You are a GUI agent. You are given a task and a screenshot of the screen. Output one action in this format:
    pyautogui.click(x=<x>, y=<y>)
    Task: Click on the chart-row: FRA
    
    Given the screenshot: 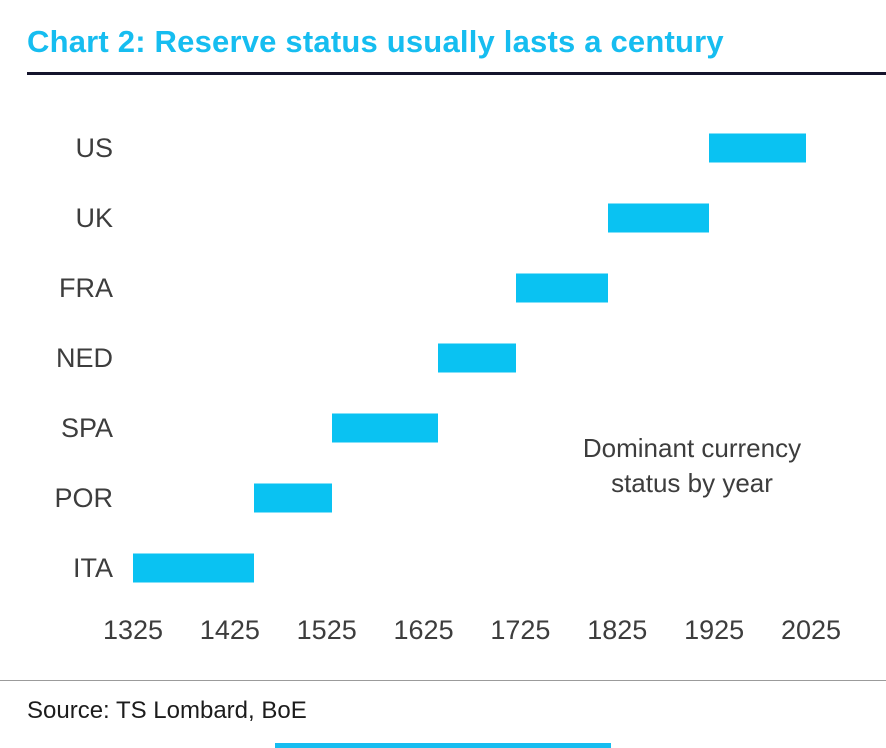 What is the action you would take?
    pyautogui.click(x=419, y=288)
    